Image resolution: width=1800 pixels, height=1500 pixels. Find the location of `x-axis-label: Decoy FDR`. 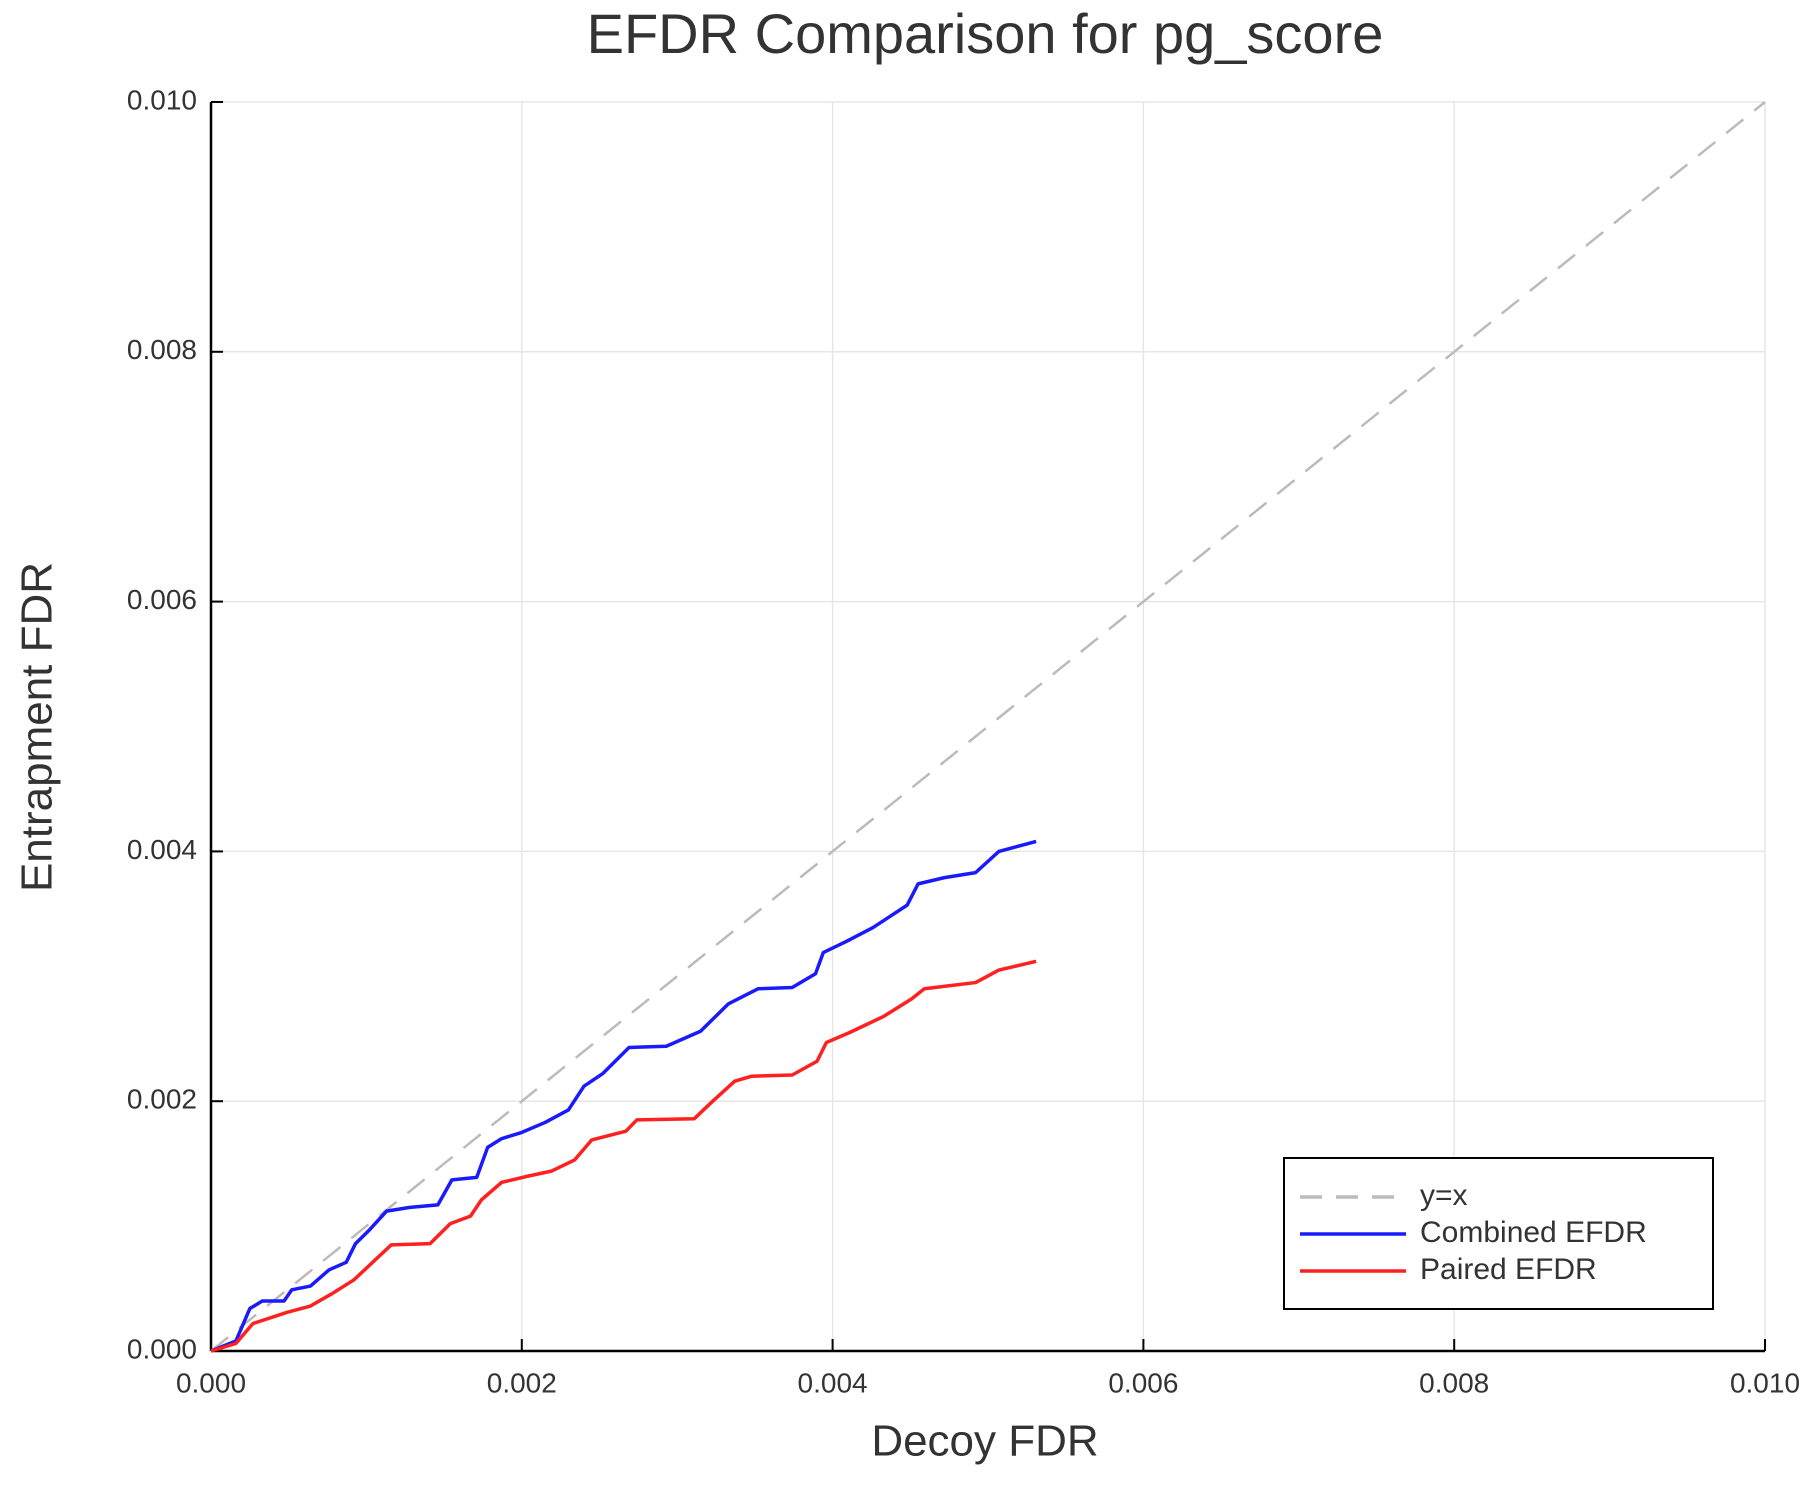

x-axis-label: Decoy FDR is located at coordinates (984, 1441).